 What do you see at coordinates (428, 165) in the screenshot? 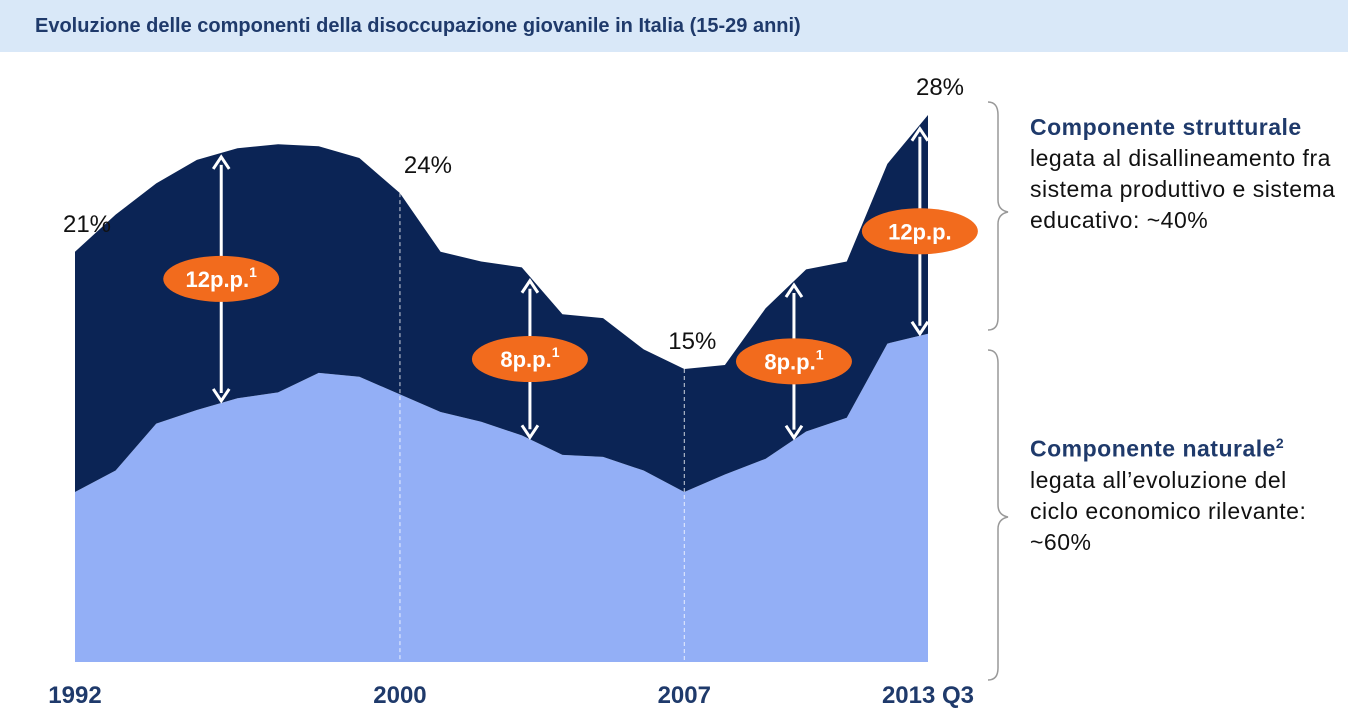
I see `total-label: 24%` at bounding box center [428, 165].